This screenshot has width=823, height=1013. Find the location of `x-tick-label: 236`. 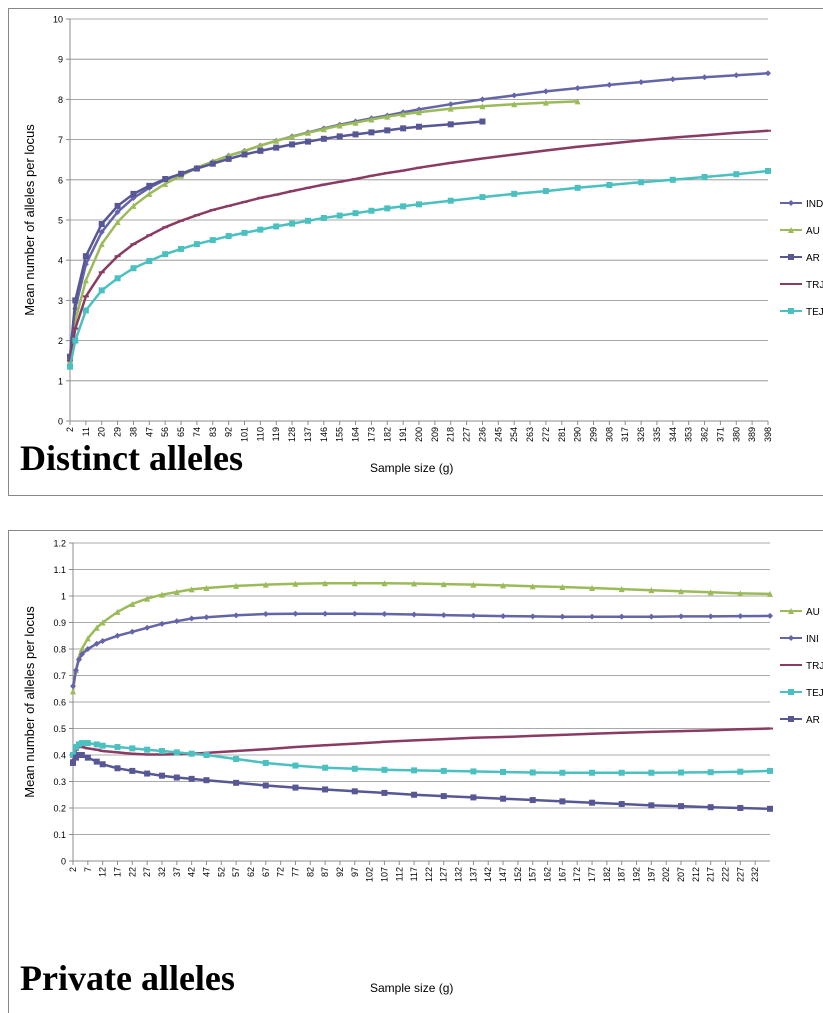

x-tick-label: 236 is located at coordinates (482, 434).